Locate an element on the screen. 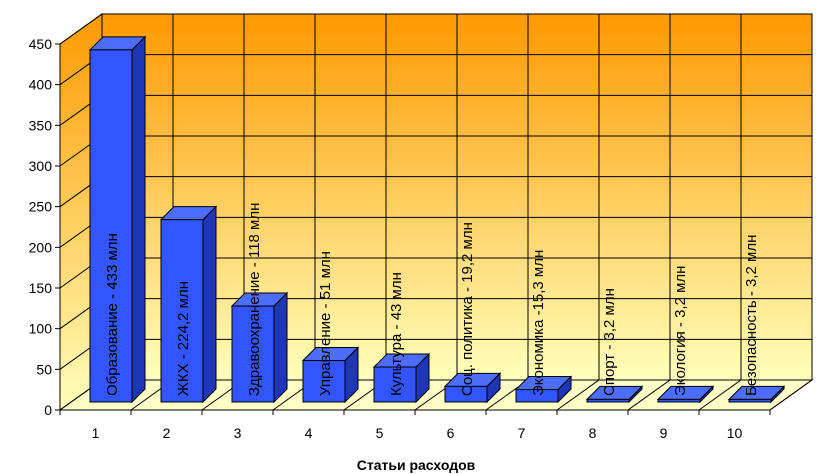 Image resolution: width=821 pixels, height=474 pixels. bar-data-label: Соц. политика - 19,2 млн is located at coordinates (467, 309).